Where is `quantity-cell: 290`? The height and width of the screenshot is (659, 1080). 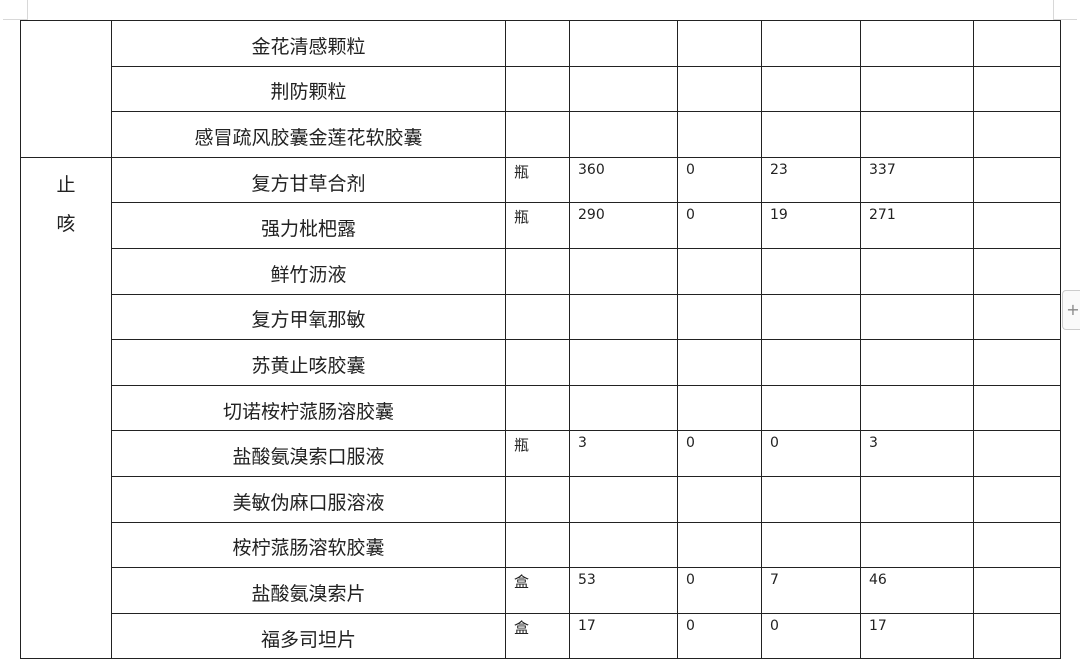 quantity-cell: 290 is located at coordinates (623, 225).